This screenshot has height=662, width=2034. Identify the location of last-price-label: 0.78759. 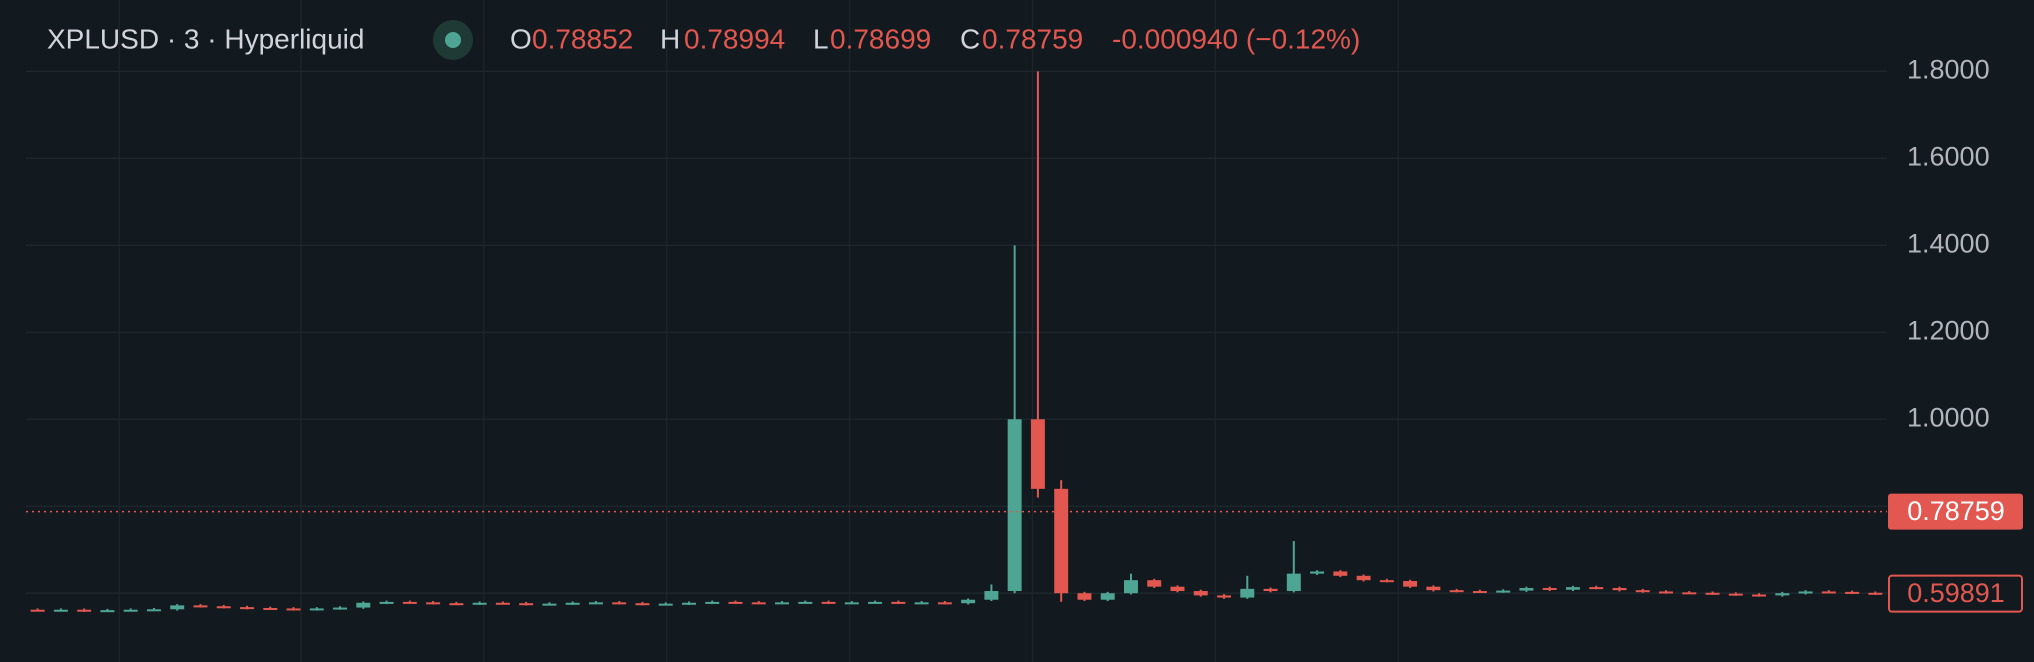
(1956, 511).